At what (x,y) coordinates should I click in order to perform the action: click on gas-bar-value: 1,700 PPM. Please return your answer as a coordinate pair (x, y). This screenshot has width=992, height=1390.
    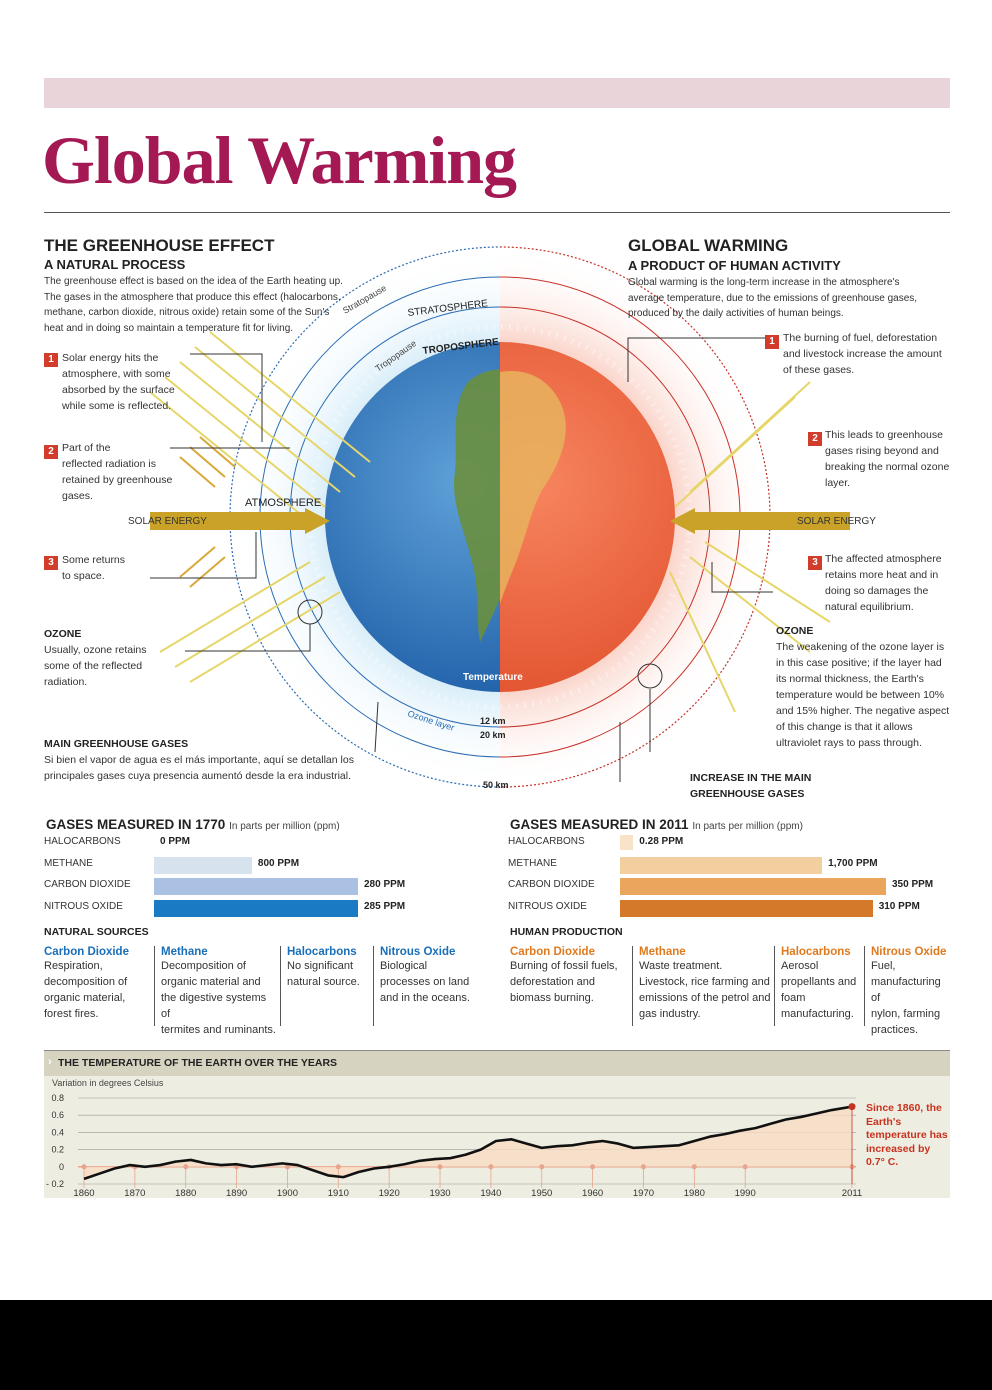
    Looking at the image, I should click on (853, 863).